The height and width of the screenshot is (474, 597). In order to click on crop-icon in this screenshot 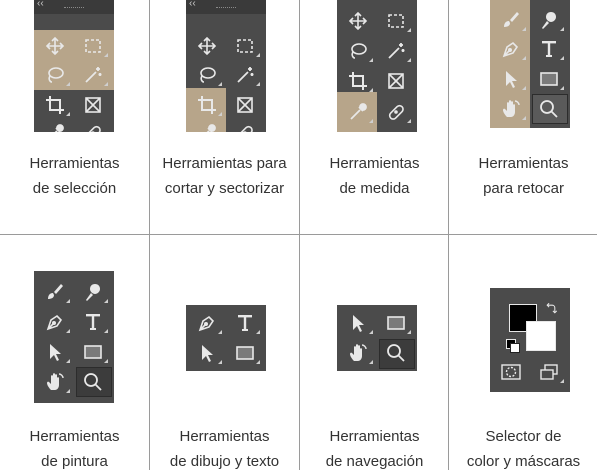, I will do `click(55, 105)`.